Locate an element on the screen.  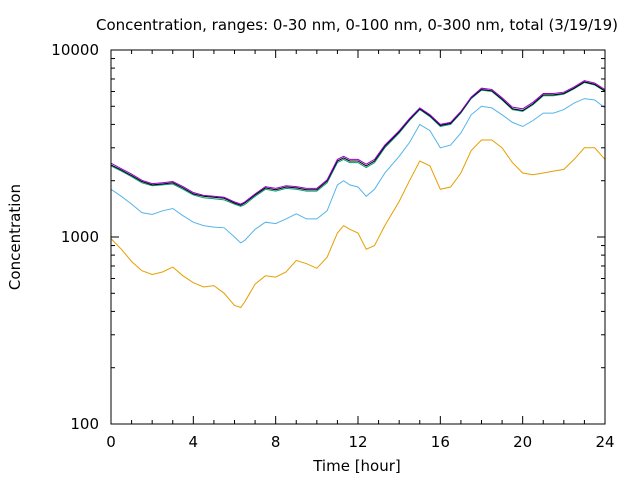
x-tick-label: 24 is located at coordinates (604, 442).